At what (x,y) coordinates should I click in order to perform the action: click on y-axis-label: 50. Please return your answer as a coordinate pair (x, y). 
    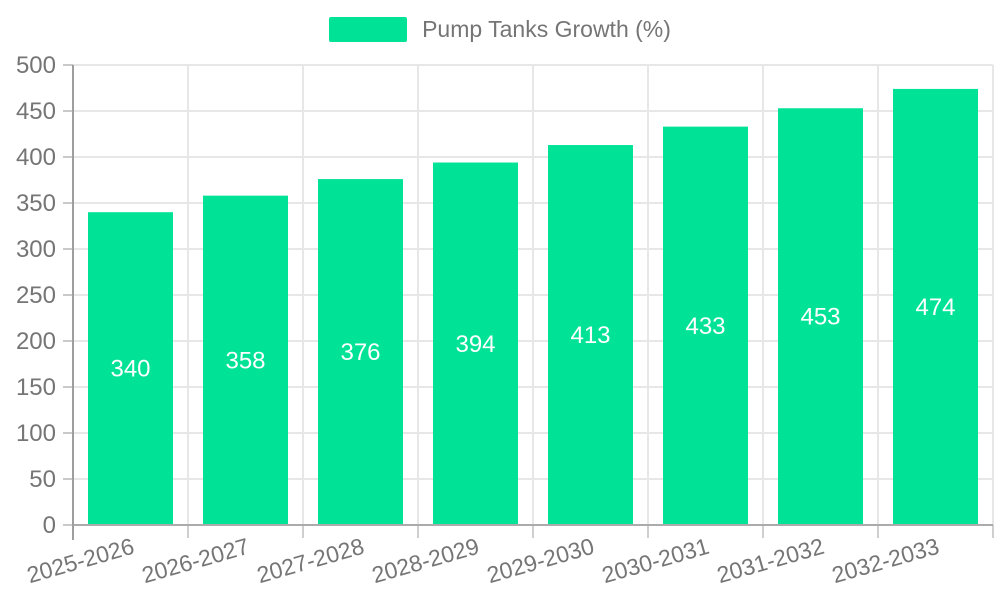
    Looking at the image, I should click on (42, 479).